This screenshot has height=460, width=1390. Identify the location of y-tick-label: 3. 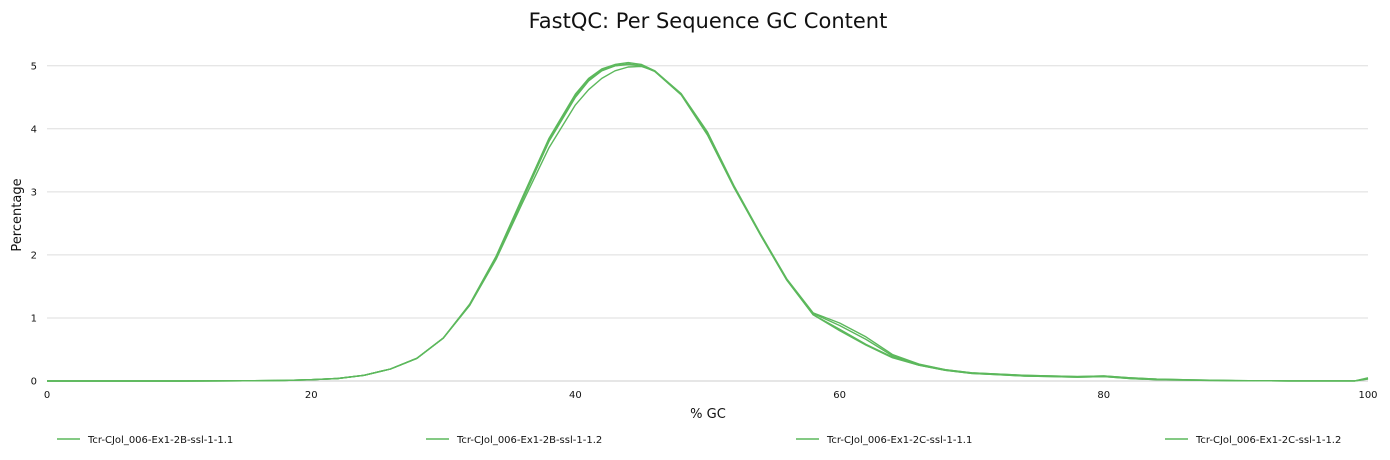
(34, 192).